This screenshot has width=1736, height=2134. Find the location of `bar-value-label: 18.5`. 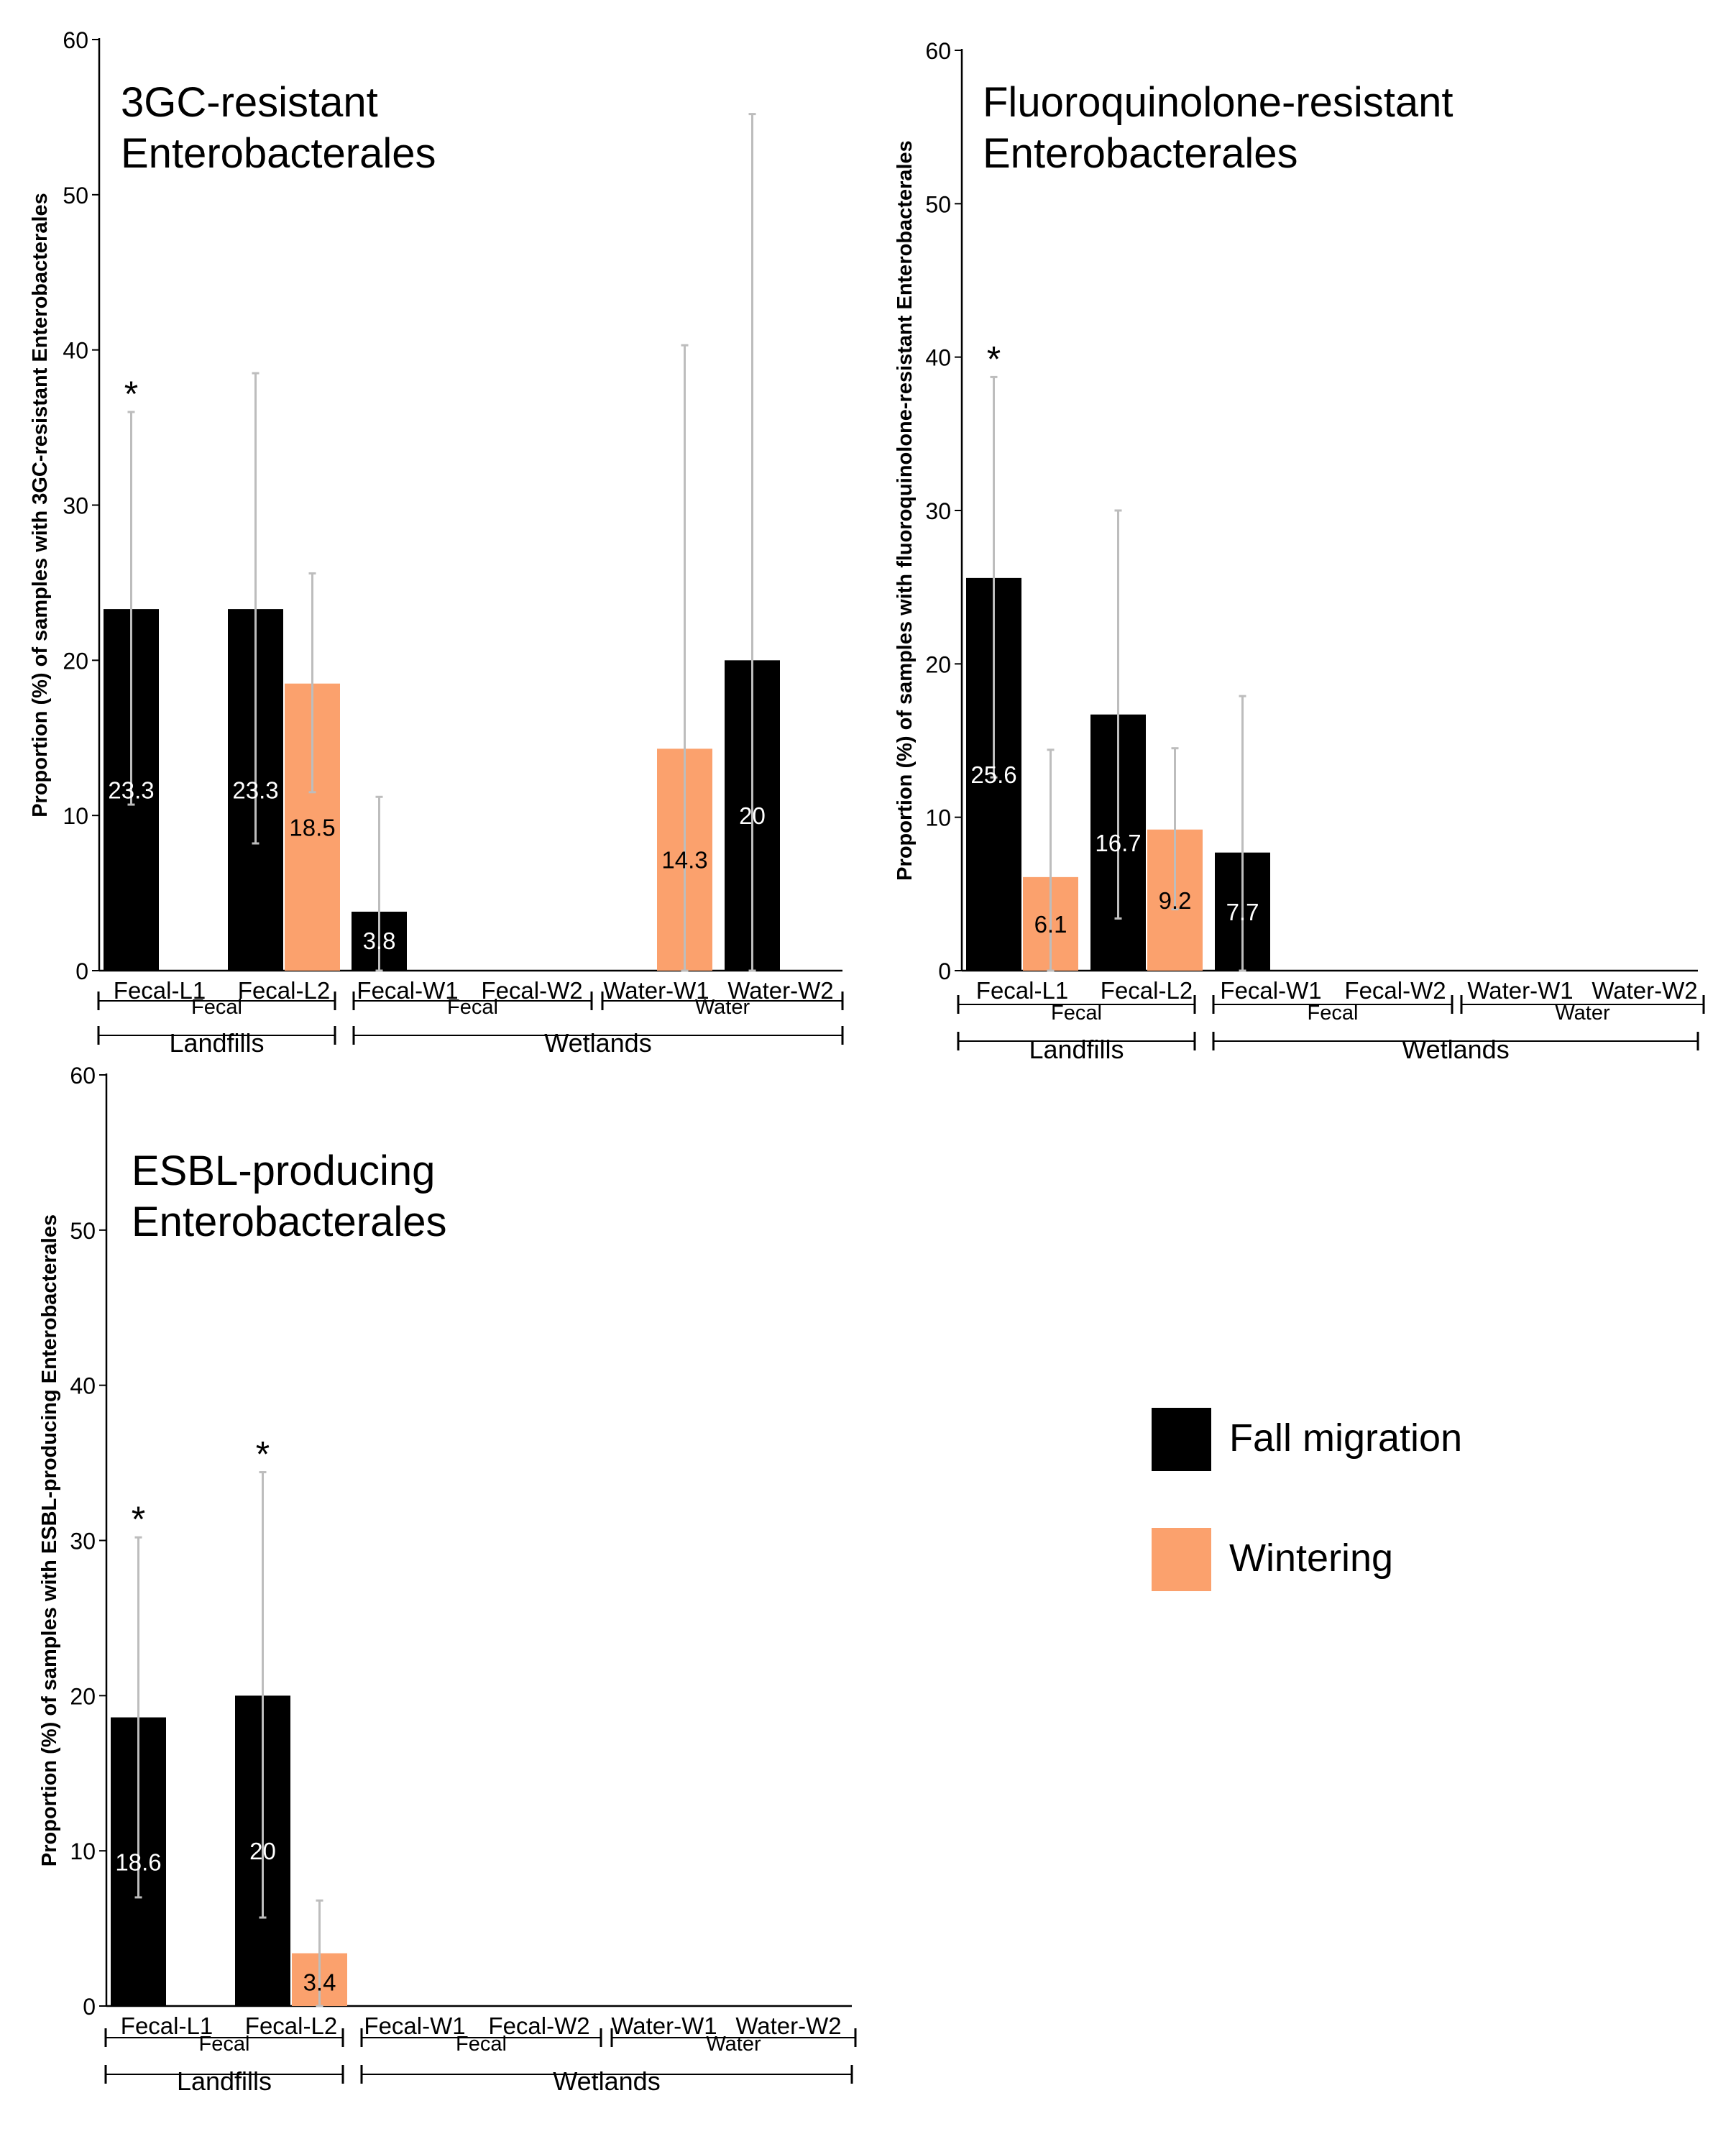

bar-value-label: 18.5 is located at coordinates (312, 827).